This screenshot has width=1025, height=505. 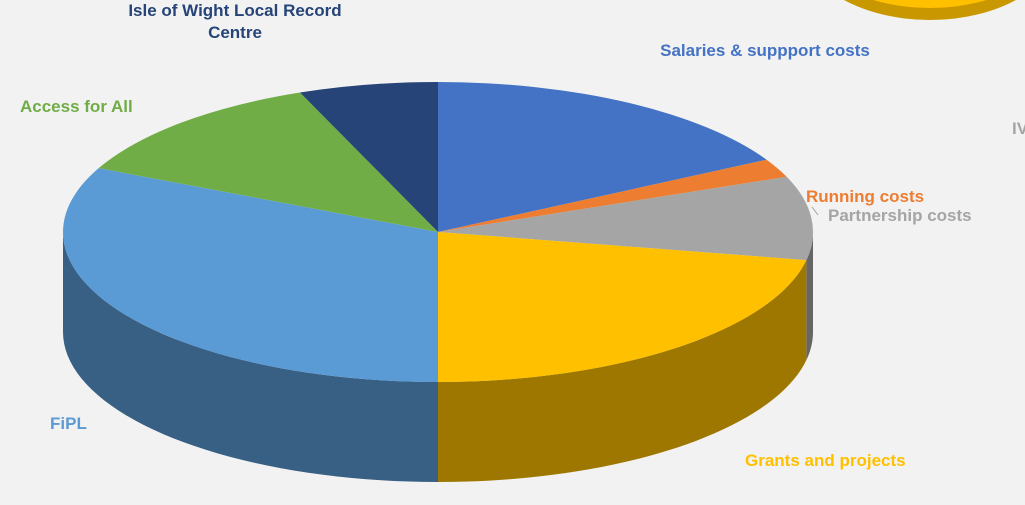 I want to click on slice-label: Grants and projects, so click(x=825, y=460).